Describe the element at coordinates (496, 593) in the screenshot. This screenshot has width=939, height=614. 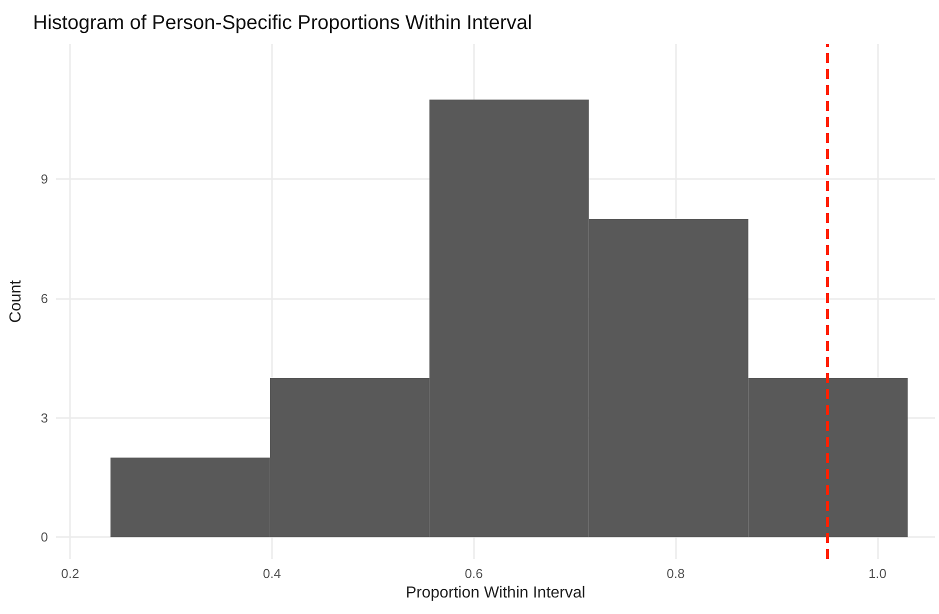
I see `x-axis-title: Proportion Within Interval` at that location.